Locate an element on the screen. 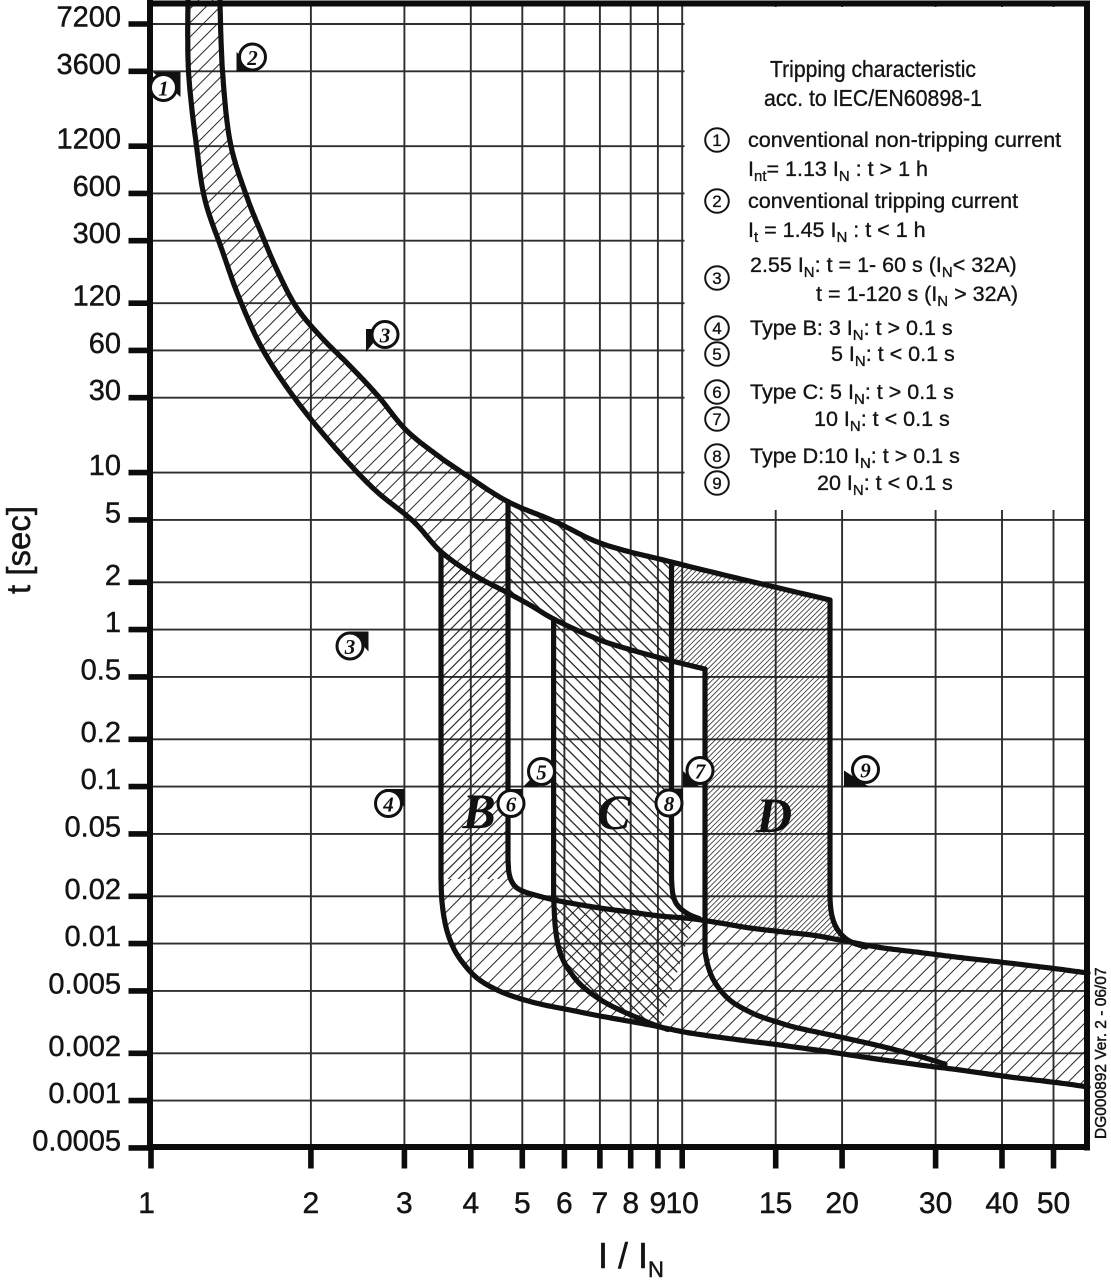 The height and width of the screenshot is (1285, 1111). svg-text: 10 IN: t < 0.1 s is located at coordinates (882, 421).